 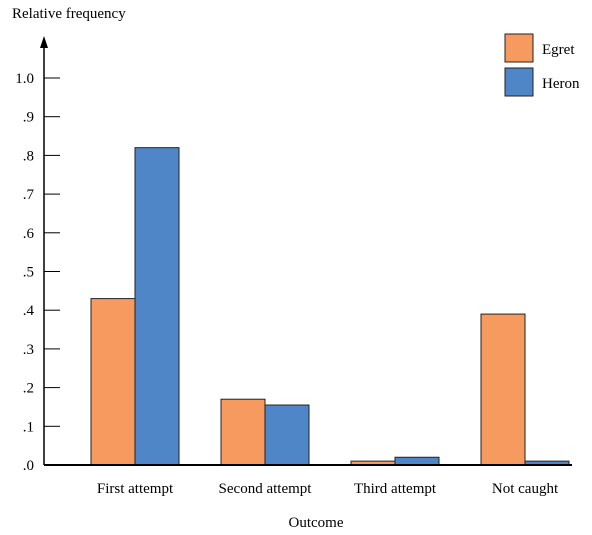 What do you see at coordinates (266, 489) in the screenshot?
I see `x-tick-label: Second attempt` at bounding box center [266, 489].